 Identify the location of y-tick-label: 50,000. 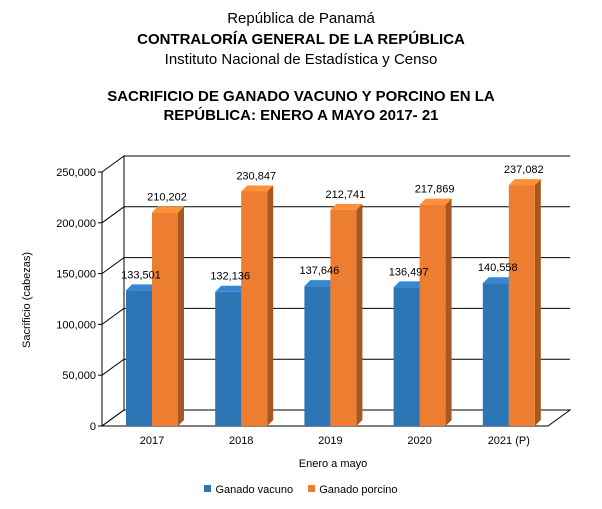
(79, 376).